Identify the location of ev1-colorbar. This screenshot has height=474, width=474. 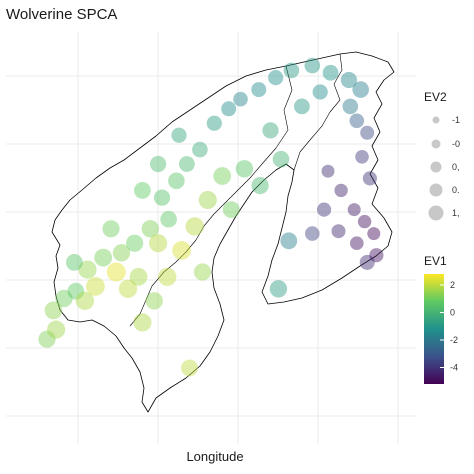
(434, 329).